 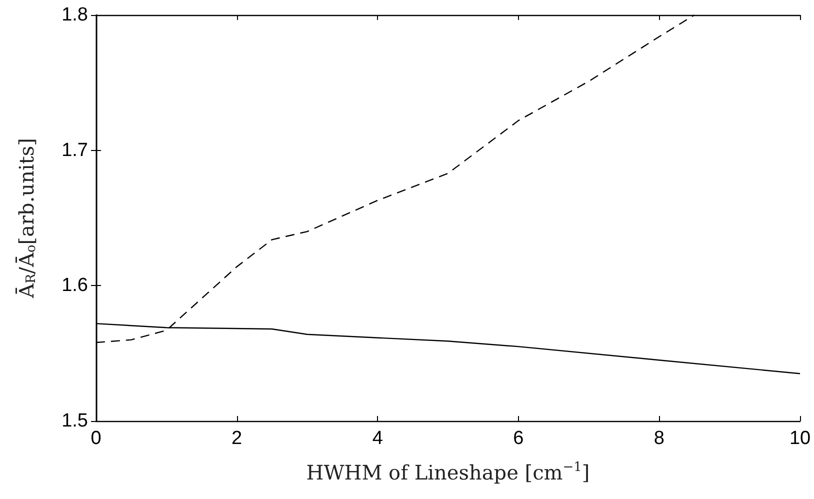 What do you see at coordinates (26, 218) in the screenshot?
I see `y-axis-title: ĀR/Āo[arb.units]` at bounding box center [26, 218].